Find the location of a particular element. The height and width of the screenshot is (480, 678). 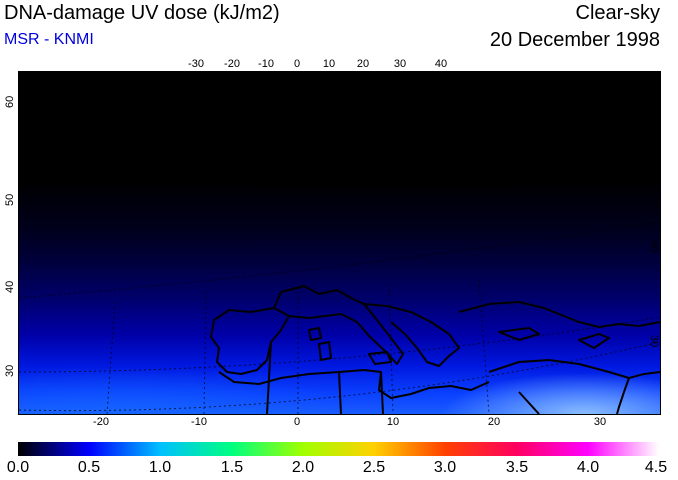

bottom-lon-tick: 30 is located at coordinates (600, 422).